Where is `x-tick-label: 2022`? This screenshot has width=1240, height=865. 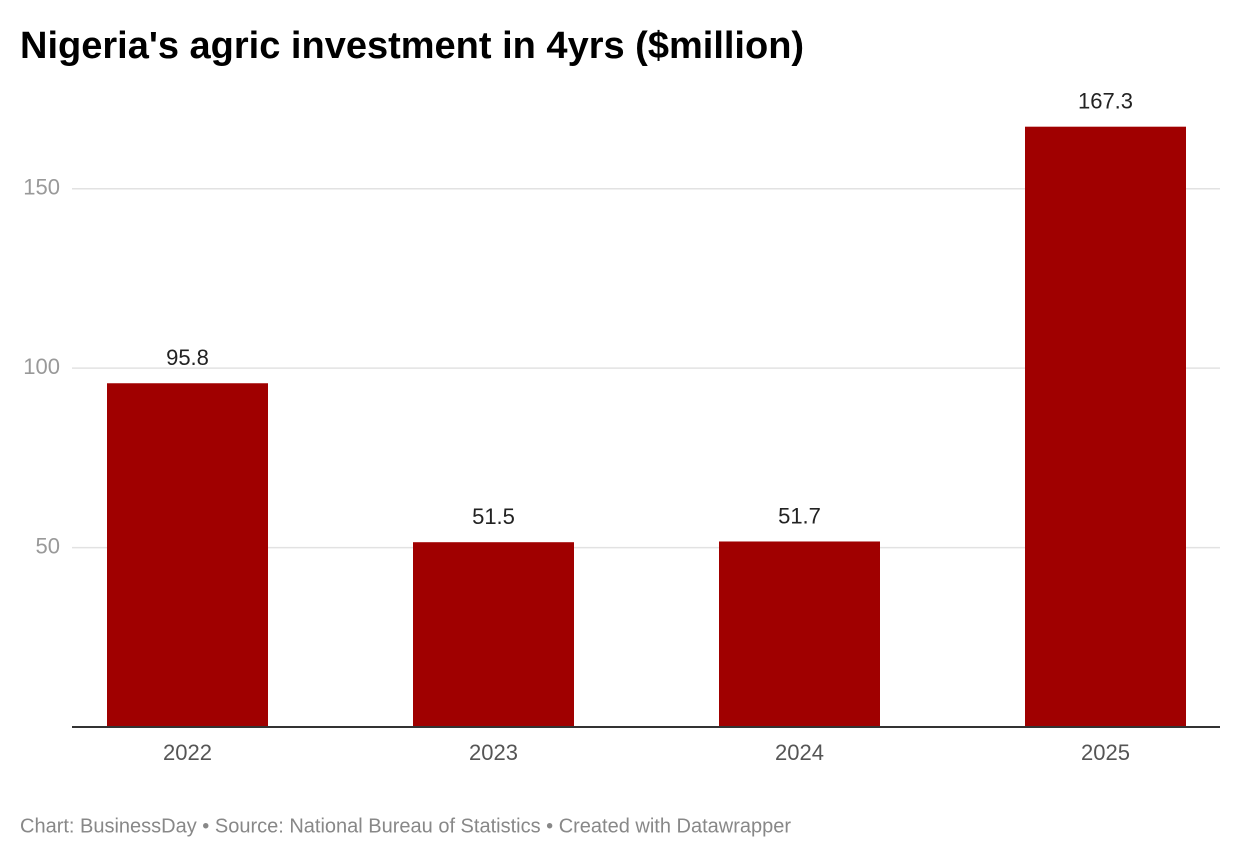 x-tick-label: 2022 is located at coordinates (187, 752).